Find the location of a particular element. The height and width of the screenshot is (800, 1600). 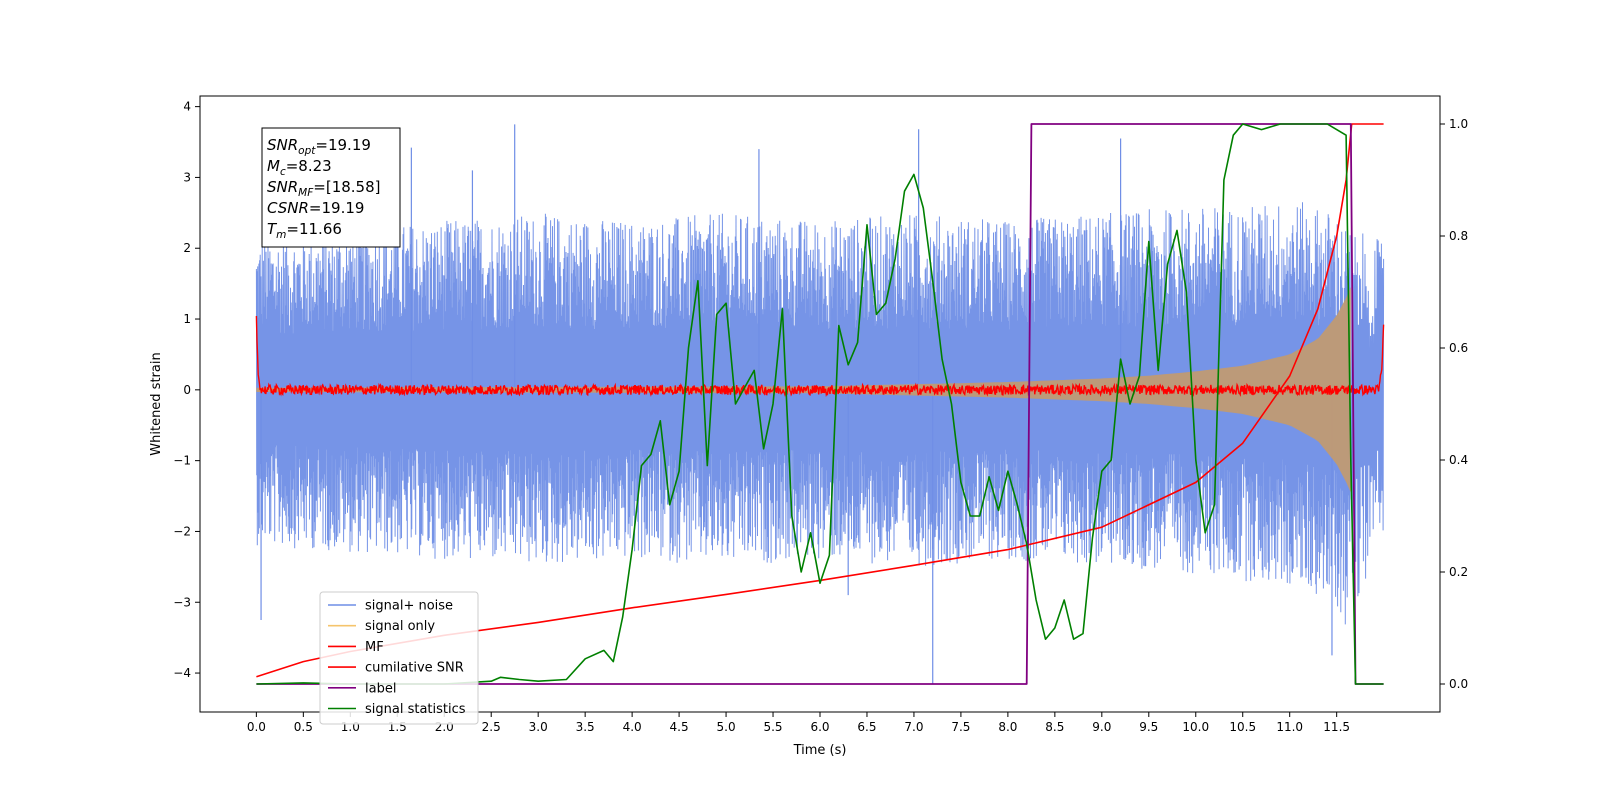

y-tick-label: −4 is located at coordinates (182, 673).